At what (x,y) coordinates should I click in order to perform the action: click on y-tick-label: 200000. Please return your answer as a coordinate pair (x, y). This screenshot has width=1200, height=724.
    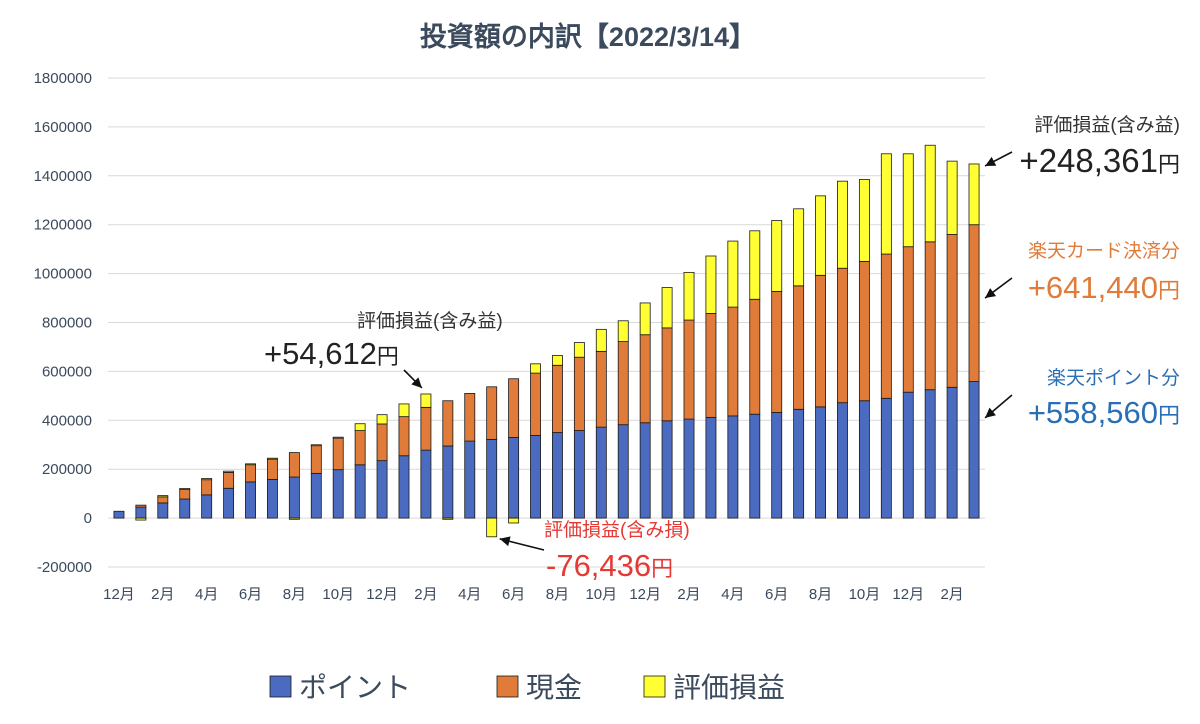
    Looking at the image, I should click on (67, 469).